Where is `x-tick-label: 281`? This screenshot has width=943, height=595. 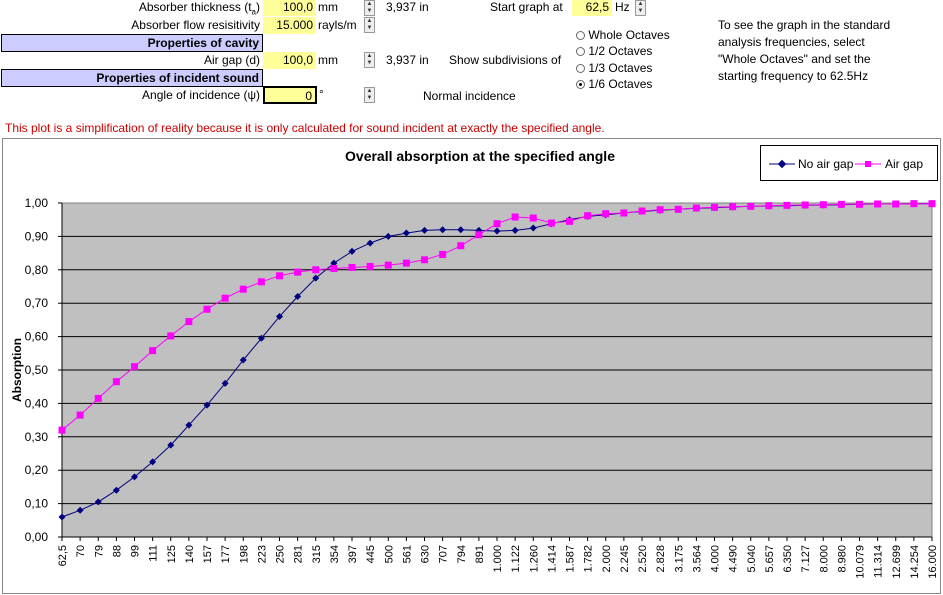 x-tick-label: 281 is located at coordinates (299, 554).